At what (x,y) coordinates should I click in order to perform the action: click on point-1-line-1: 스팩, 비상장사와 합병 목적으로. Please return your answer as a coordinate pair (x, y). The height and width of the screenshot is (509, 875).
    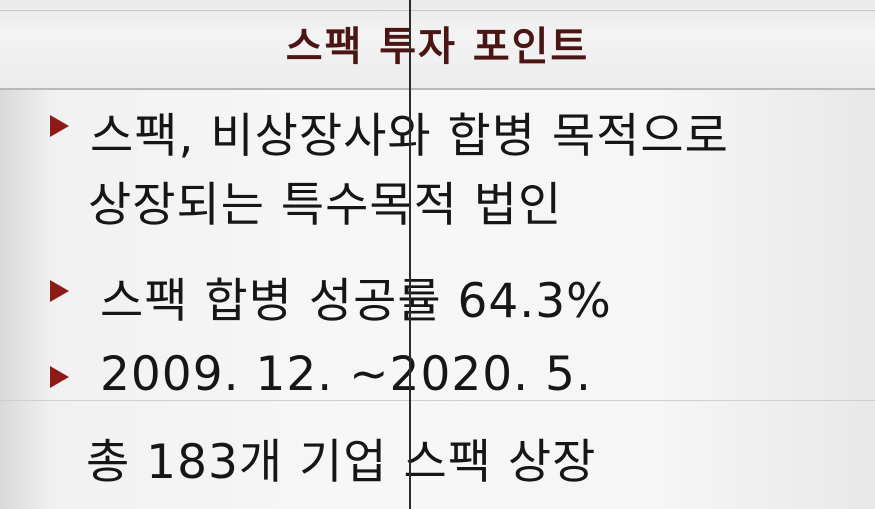
    Looking at the image, I should click on (409, 136).